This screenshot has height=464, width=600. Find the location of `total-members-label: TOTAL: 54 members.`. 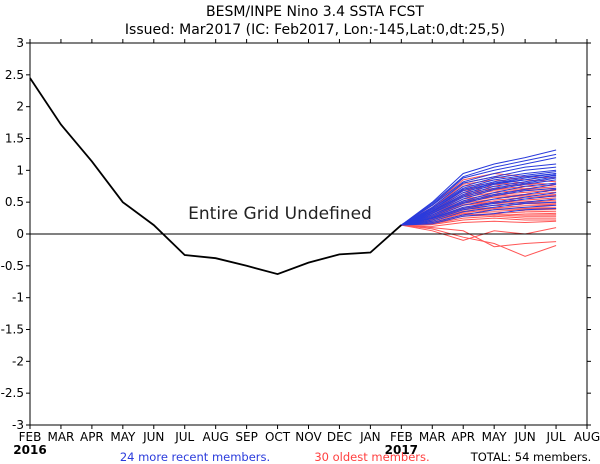

total-members-label: TOTAL: 54 members. is located at coordinates (531, 457).